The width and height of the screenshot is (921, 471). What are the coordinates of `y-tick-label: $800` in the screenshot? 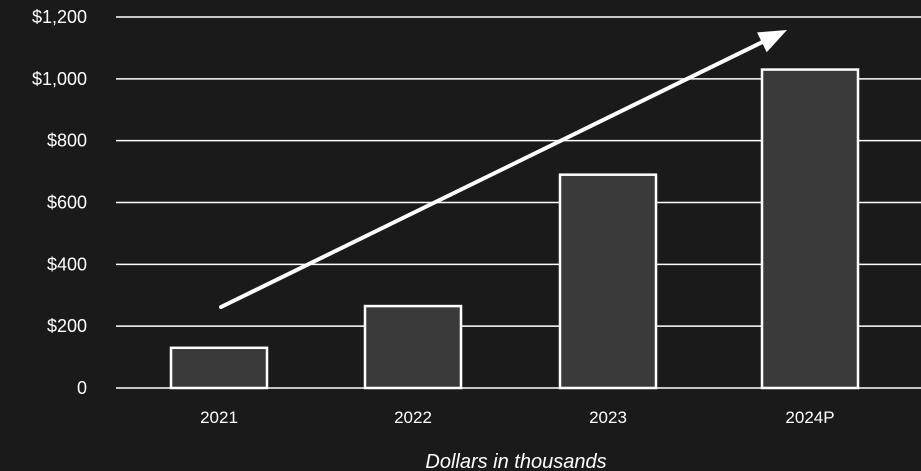 It's located at (67, 141).